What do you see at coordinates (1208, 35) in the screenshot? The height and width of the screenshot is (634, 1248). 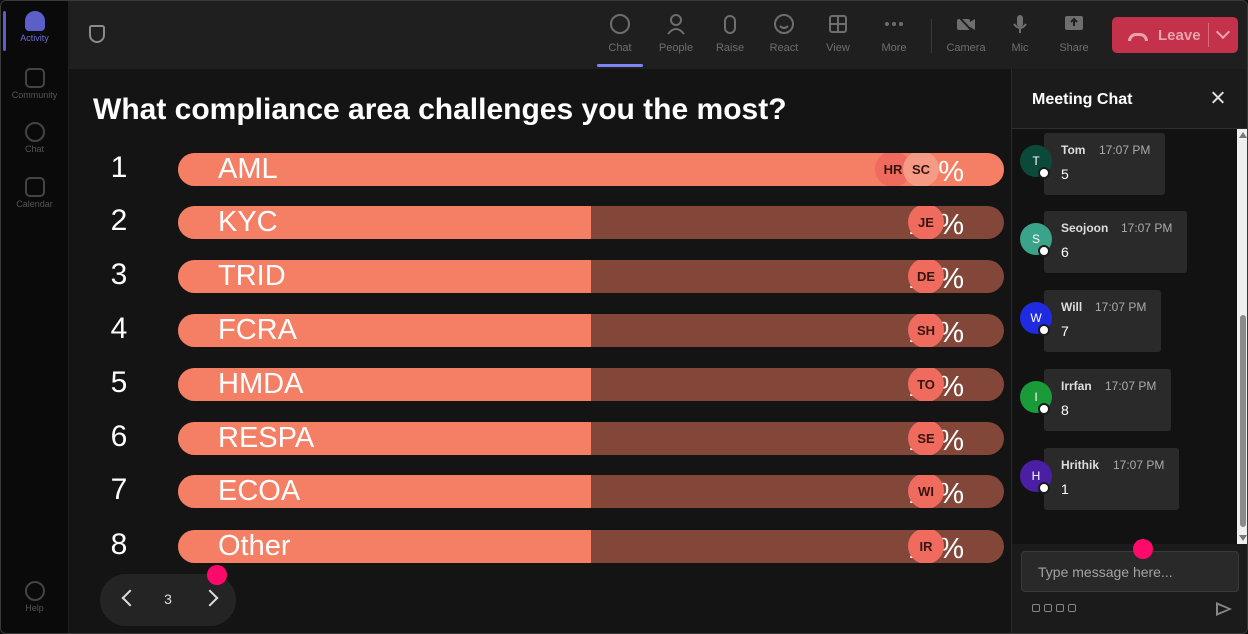 I see `leave-divider` at bounding box center [1208, 35].